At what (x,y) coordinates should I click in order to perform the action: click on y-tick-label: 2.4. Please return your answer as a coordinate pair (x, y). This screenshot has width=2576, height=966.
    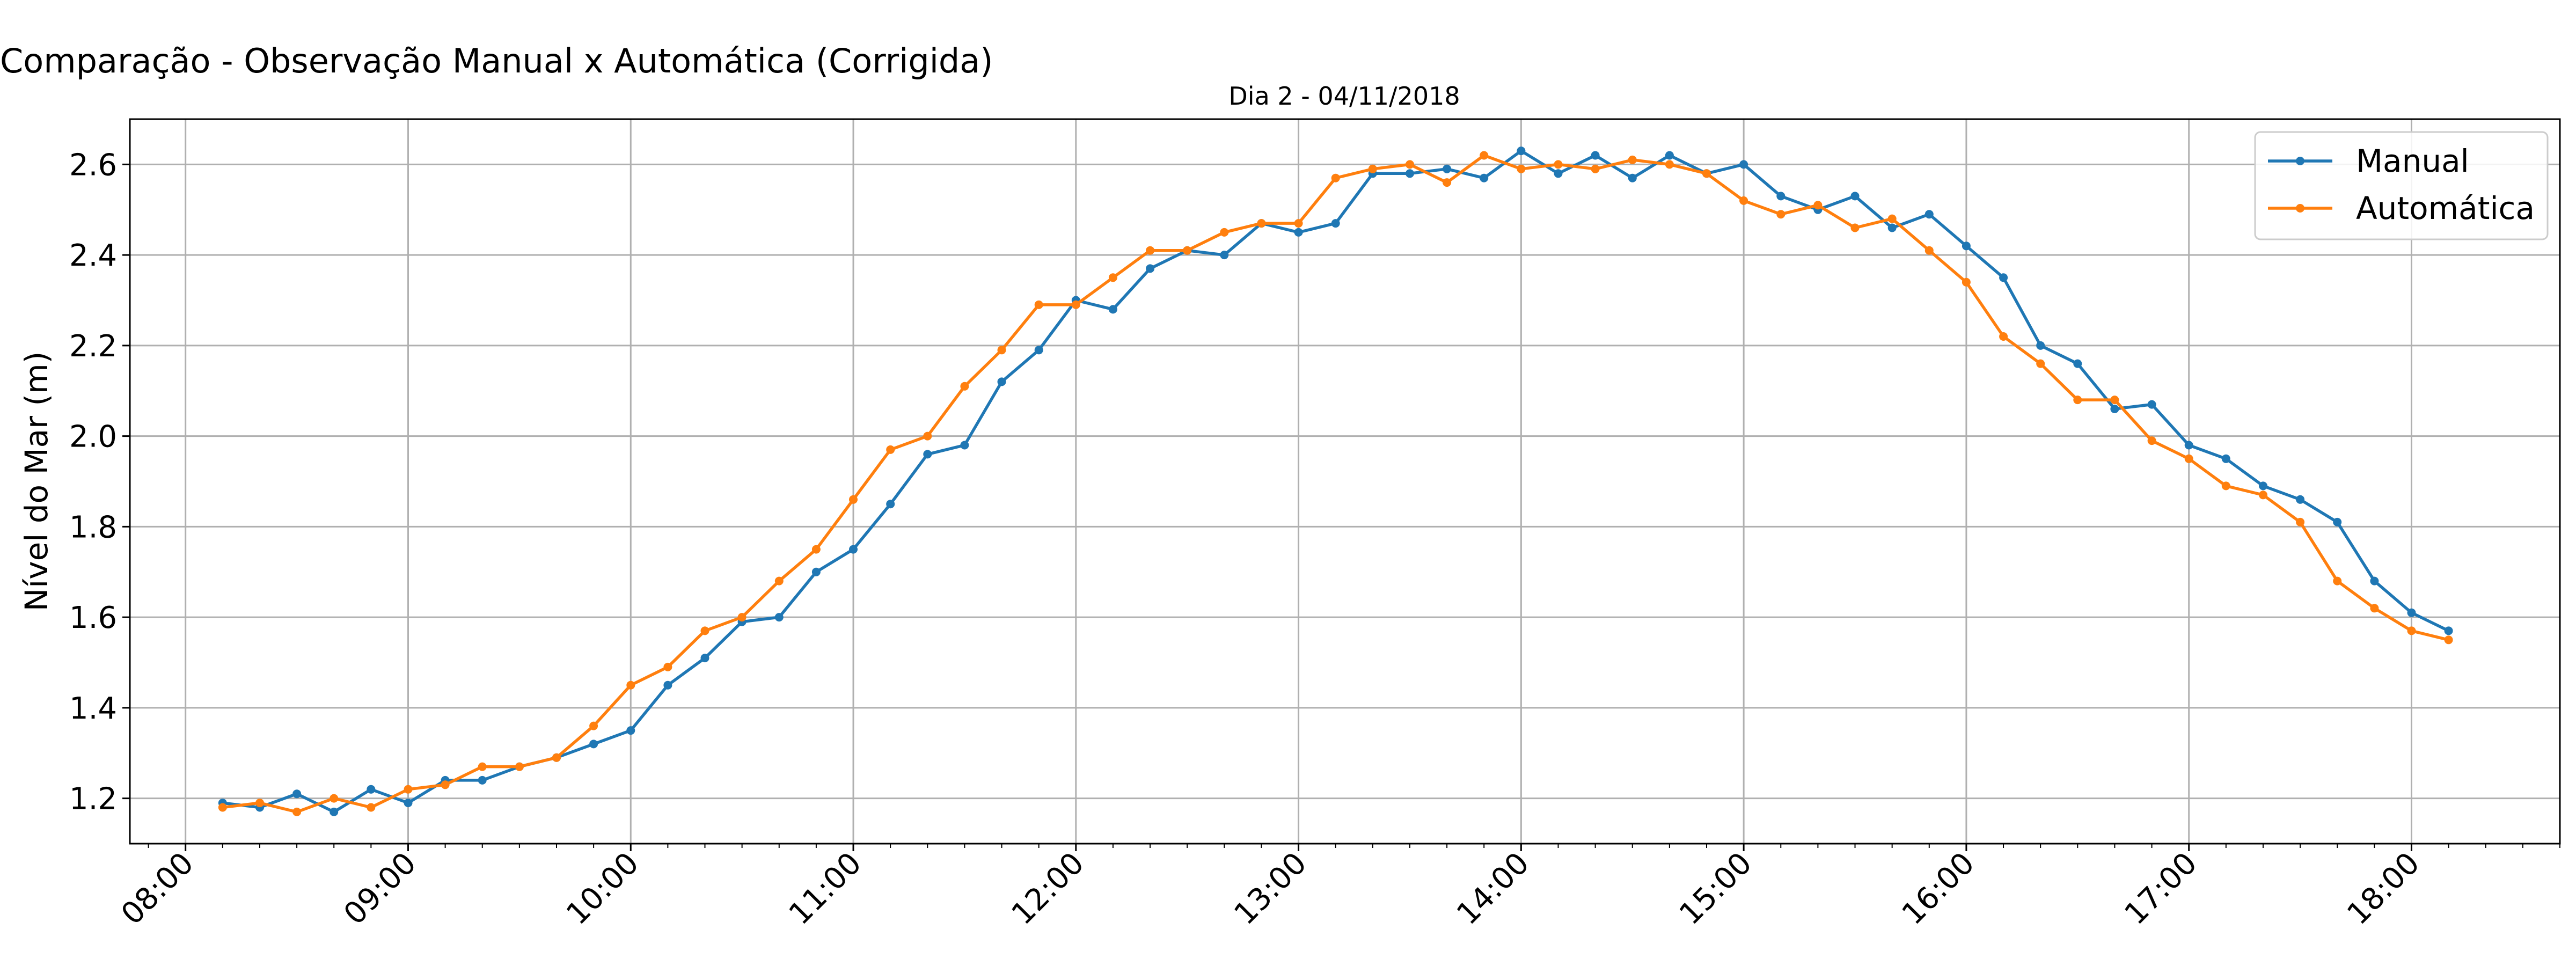
    Looking at the image, I should click on (93, 255).